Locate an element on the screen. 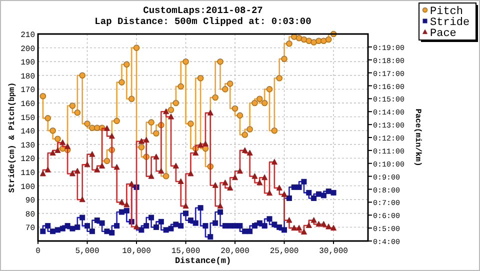 The width and height of the screenshot is (480, 271). y-tick-label: 200 is located at coordinates (28, 49).